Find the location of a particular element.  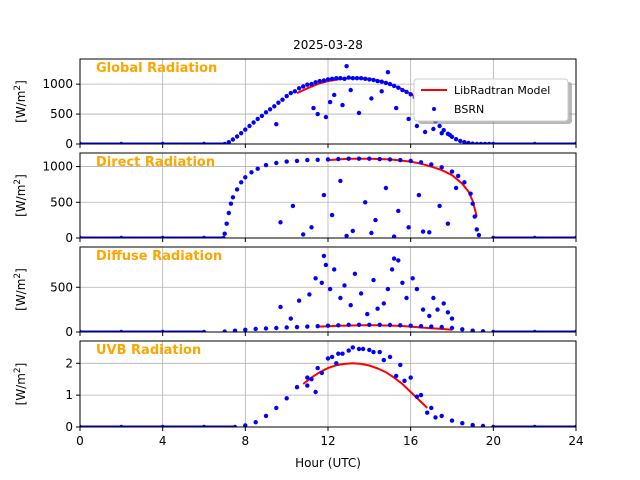

x-tick-label: 16 is located at coordinates (410, 441).